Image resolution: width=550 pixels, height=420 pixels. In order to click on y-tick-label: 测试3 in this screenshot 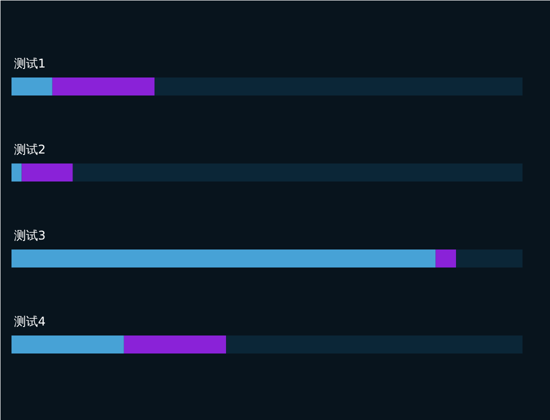, I will do `click(30, 235)`.